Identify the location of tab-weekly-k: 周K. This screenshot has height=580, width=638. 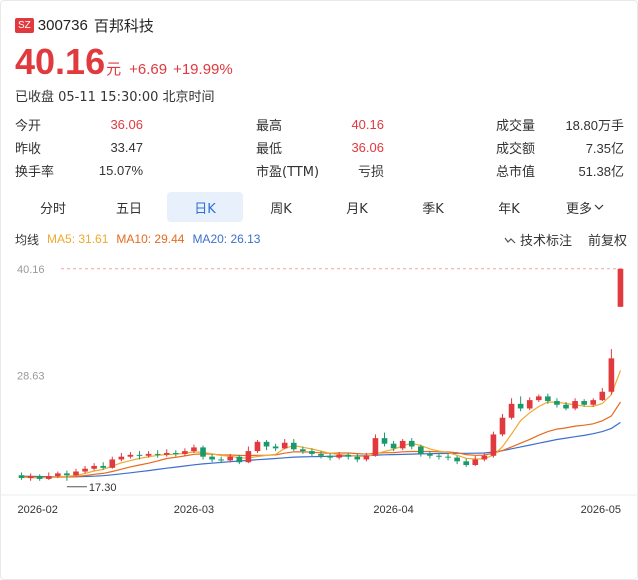
(281, 209).